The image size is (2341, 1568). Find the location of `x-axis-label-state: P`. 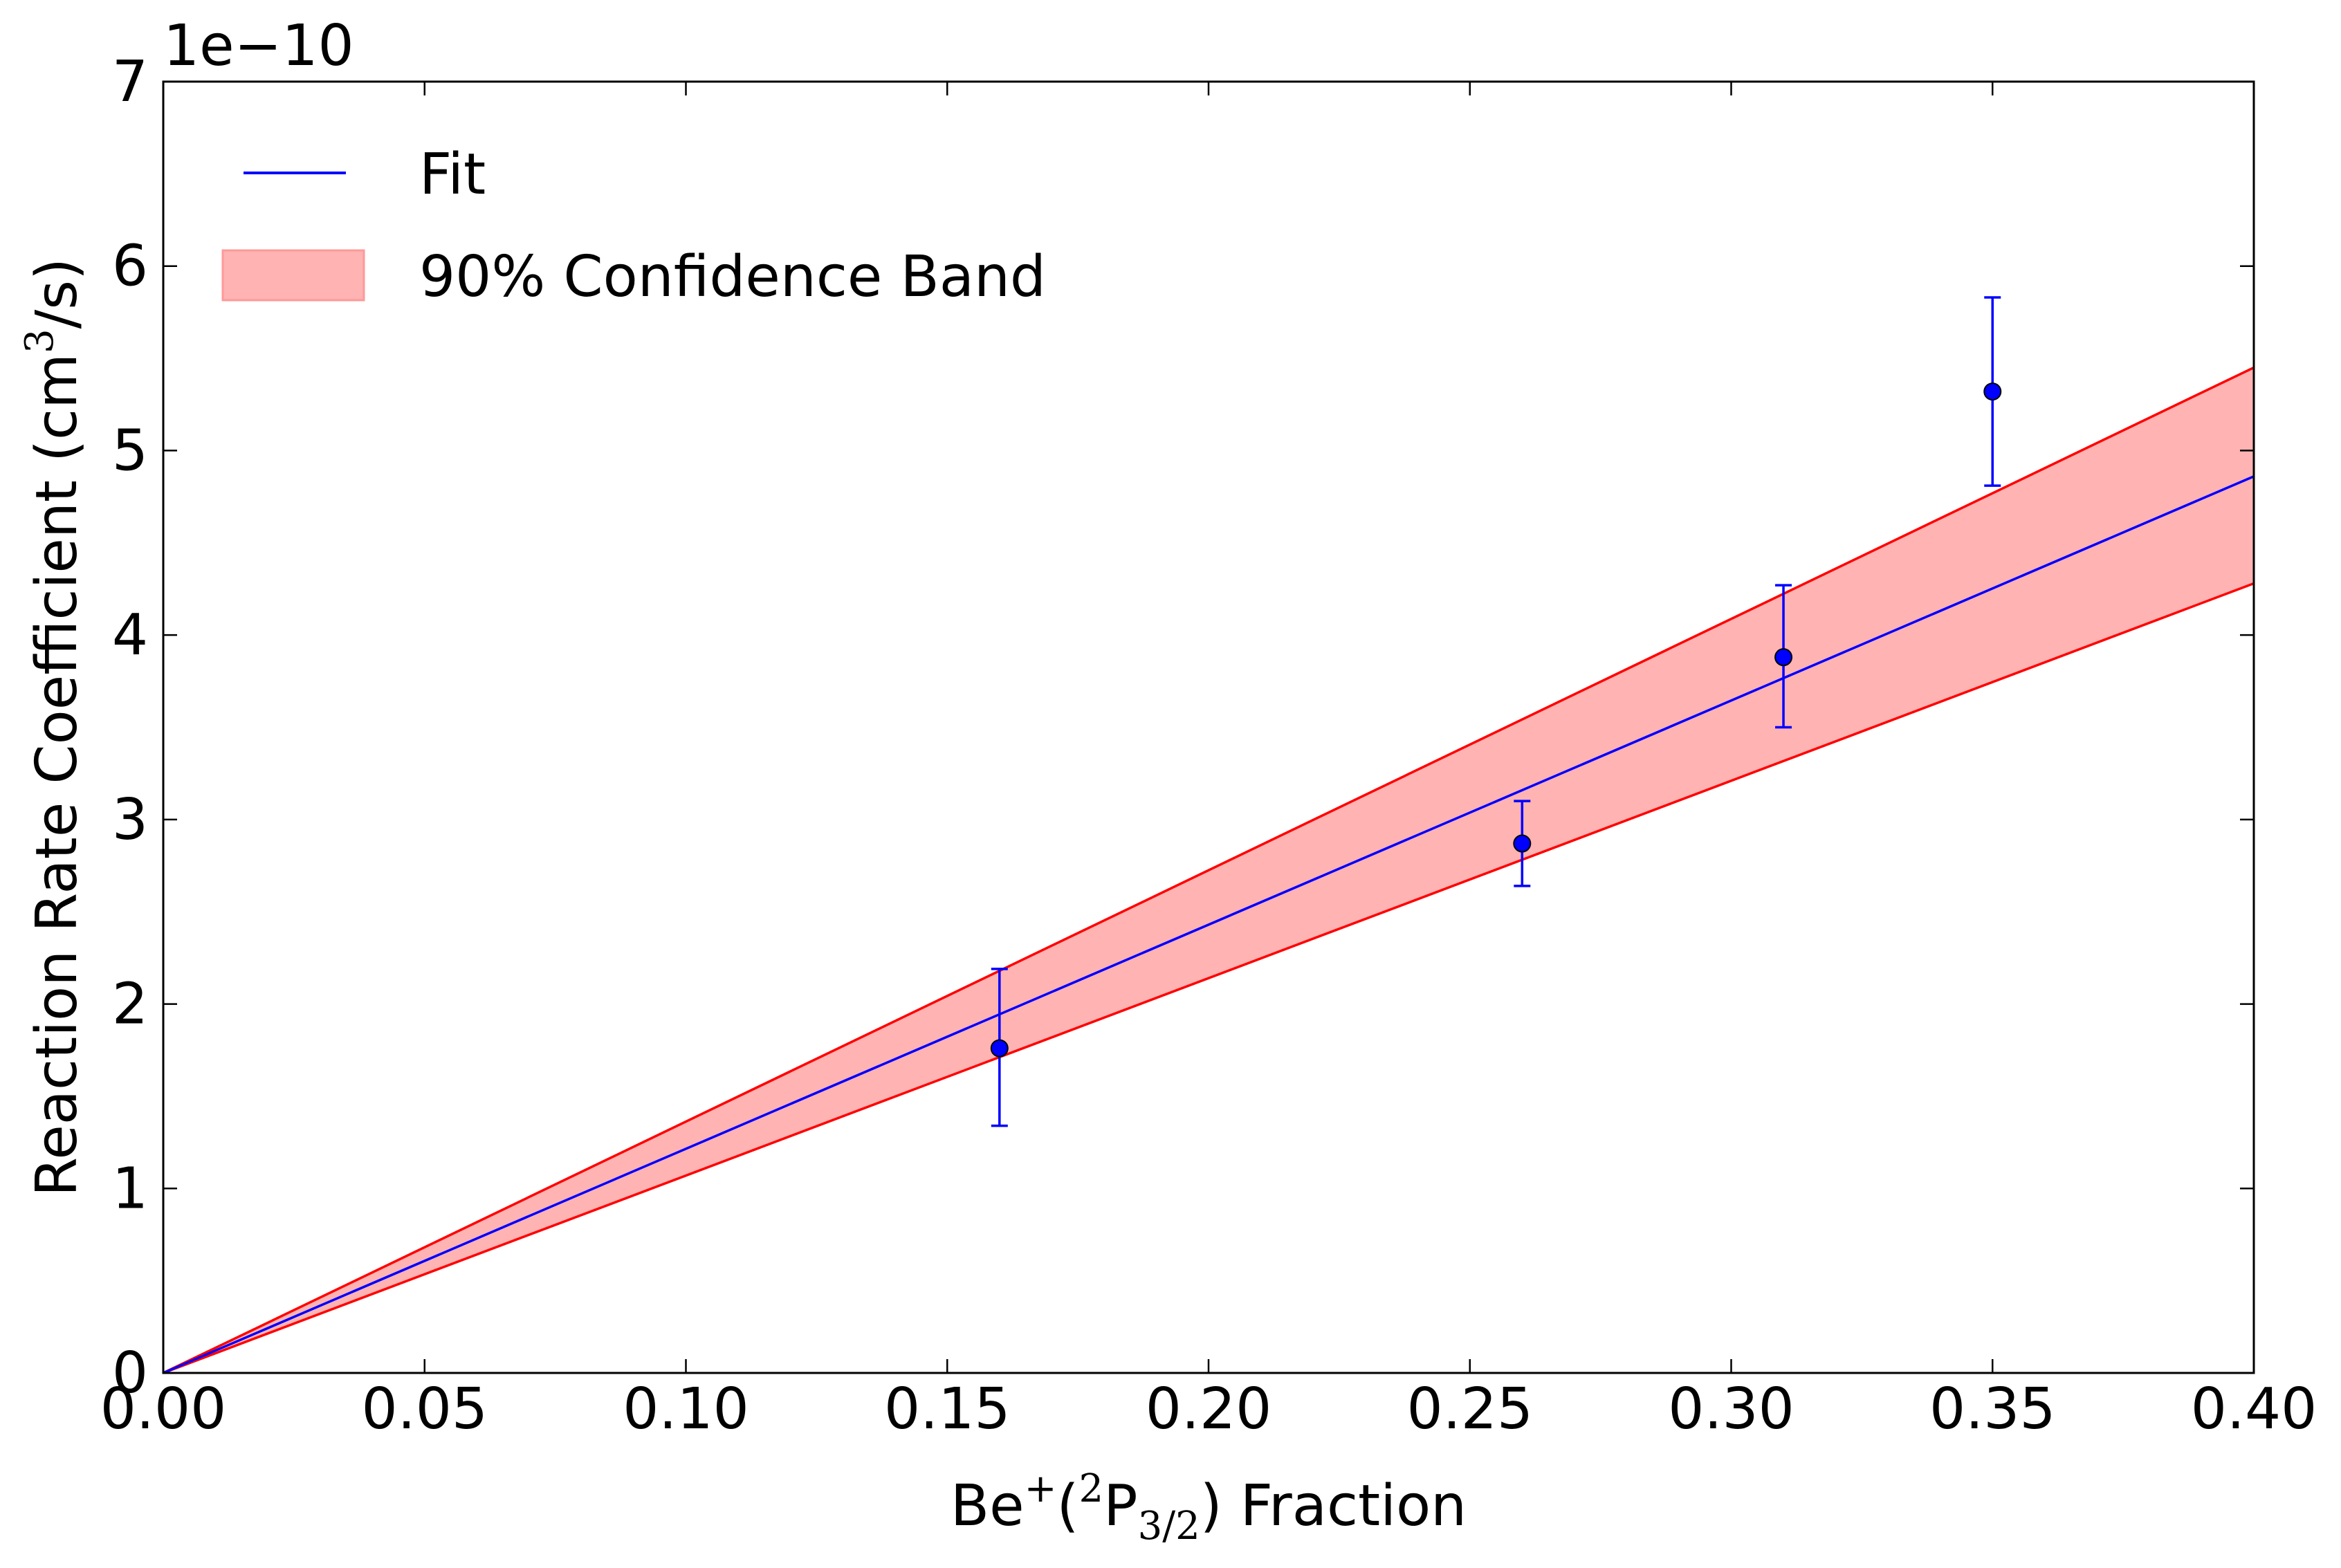

x-axis-label-state: P is located at coordinates (1120, 1506).